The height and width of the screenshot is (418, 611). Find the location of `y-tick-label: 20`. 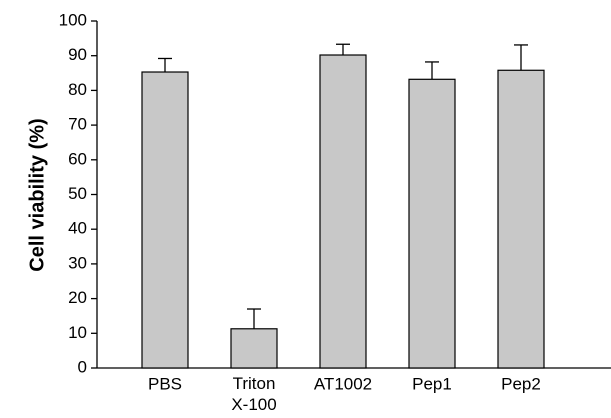

y-tick-label: 20 is located at coordinates (77, 297).